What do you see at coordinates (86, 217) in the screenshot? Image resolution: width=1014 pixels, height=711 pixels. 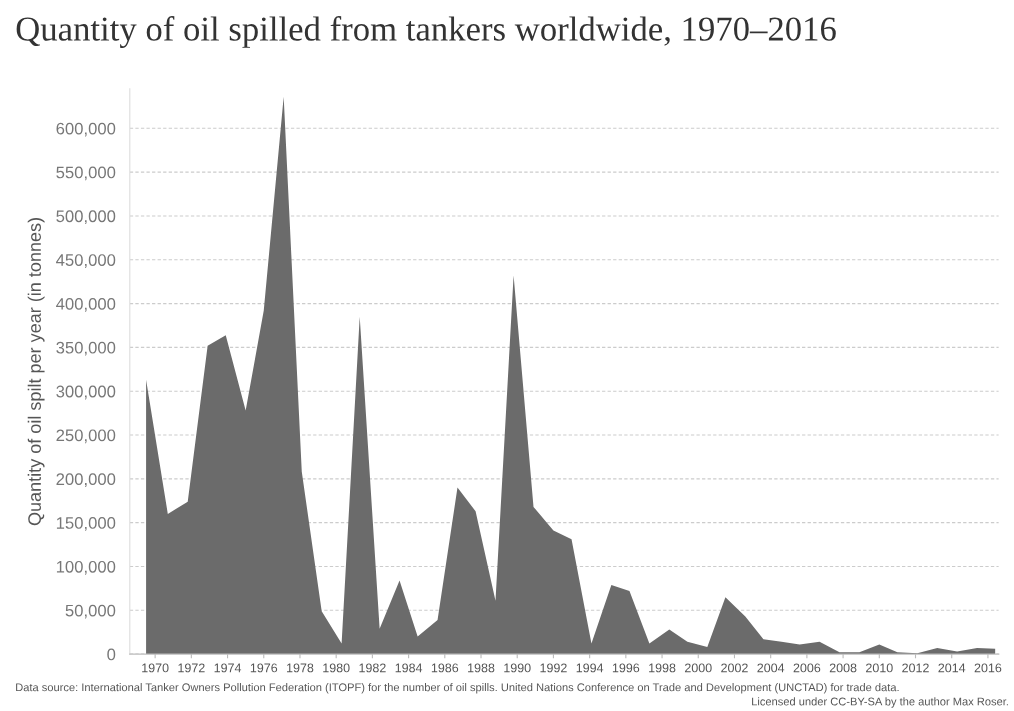 I see `y-tick-label: 500,000` at bounding box center [86, 217].